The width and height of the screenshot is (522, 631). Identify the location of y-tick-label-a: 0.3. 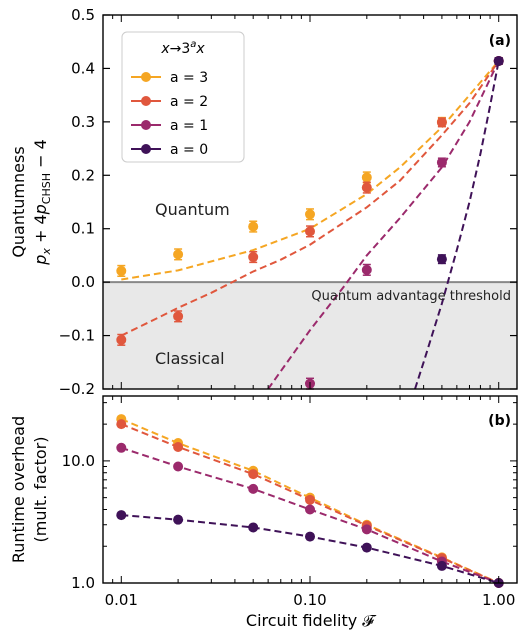
(83, 122).